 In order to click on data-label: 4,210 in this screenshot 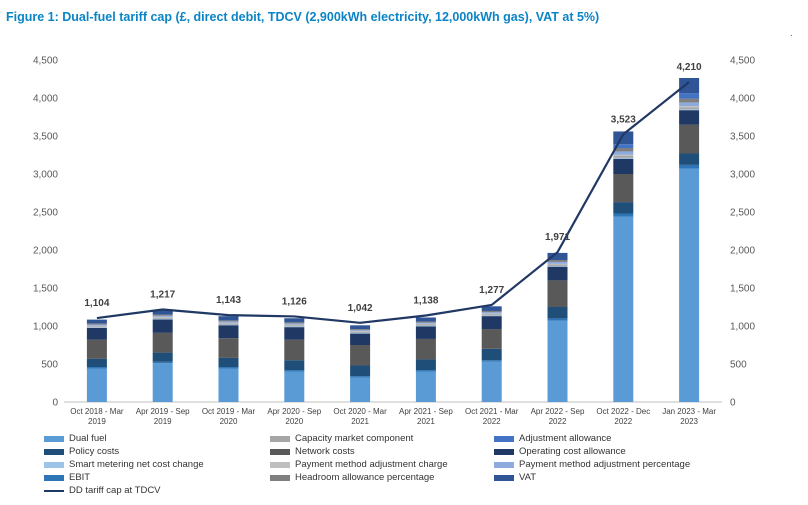, I will do `click(689, 67)`.